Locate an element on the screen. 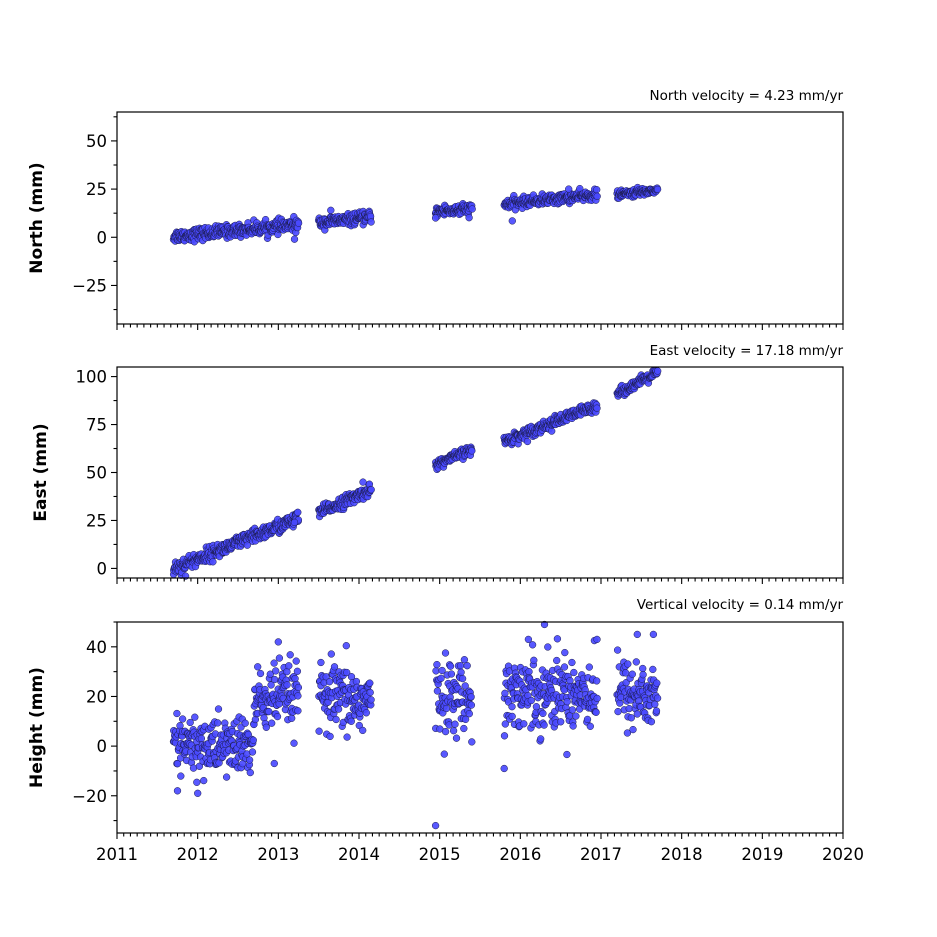 The image size is (937, 937). y-tick-label: 20 is located at coordinates (96, 696).